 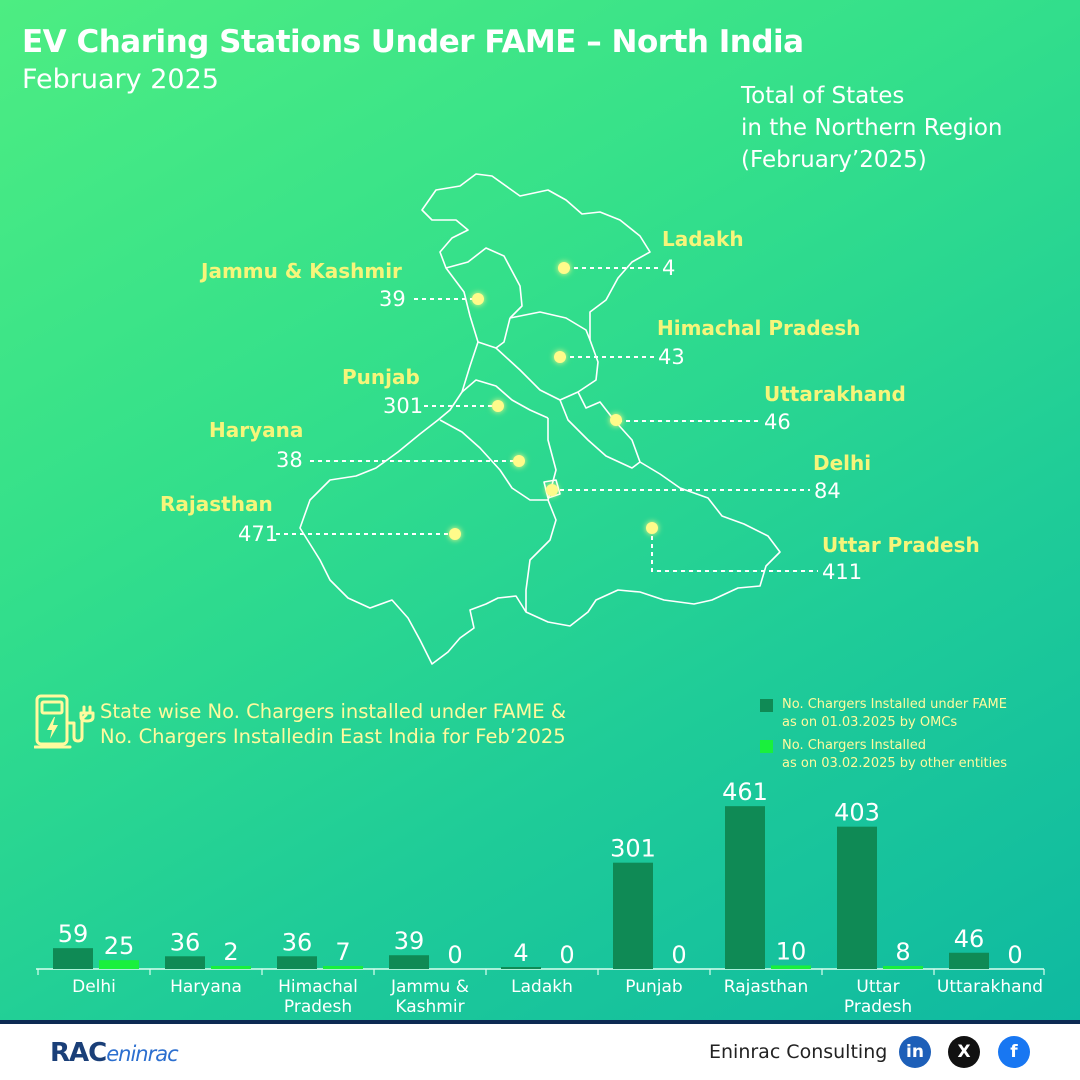 What do you see at coordinates (877, 987) in the screenshot?
I see `x-tick-label: Uttar` at bounding box center [877, 987].